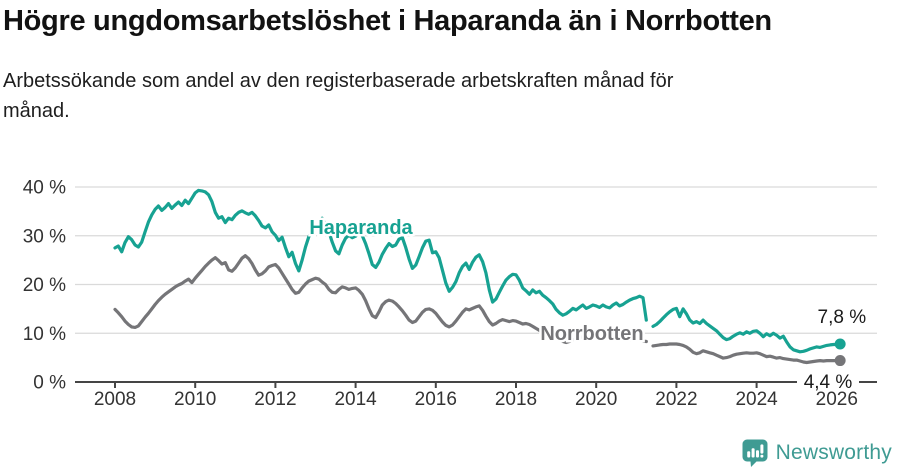  What do you see at coordinates (275, 399) in the screenshot?
I see `x-tick-label: 2012` at bounding box center [275, 399].